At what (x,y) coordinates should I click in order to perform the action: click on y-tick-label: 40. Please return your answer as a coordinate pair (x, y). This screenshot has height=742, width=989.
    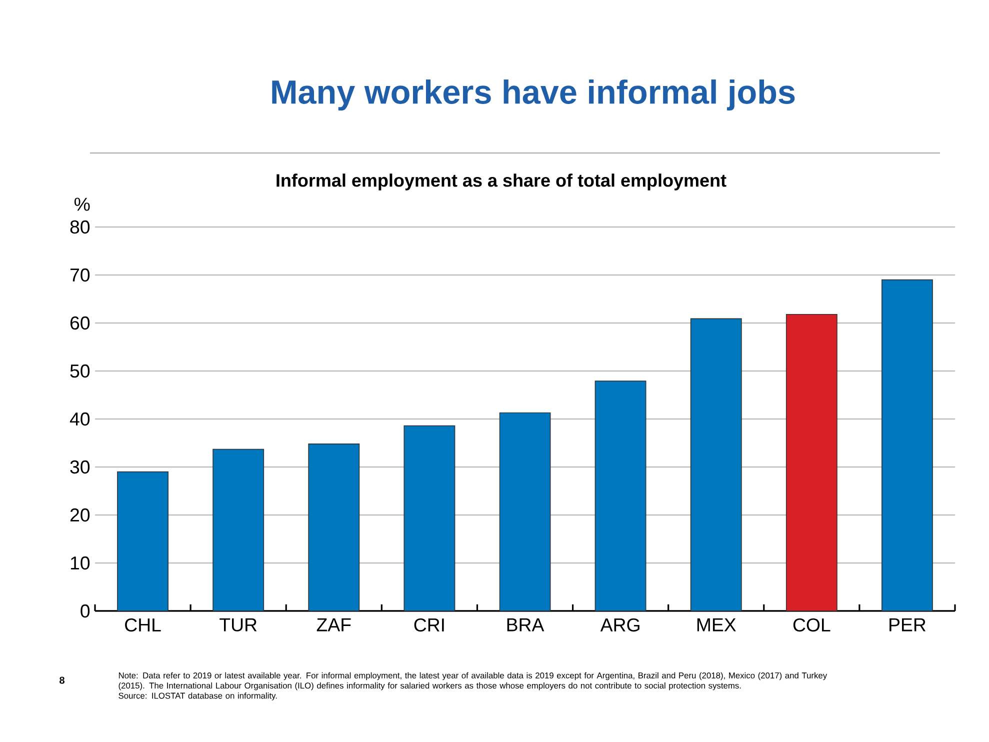
    Looking at the image, I should click on (80, 419).